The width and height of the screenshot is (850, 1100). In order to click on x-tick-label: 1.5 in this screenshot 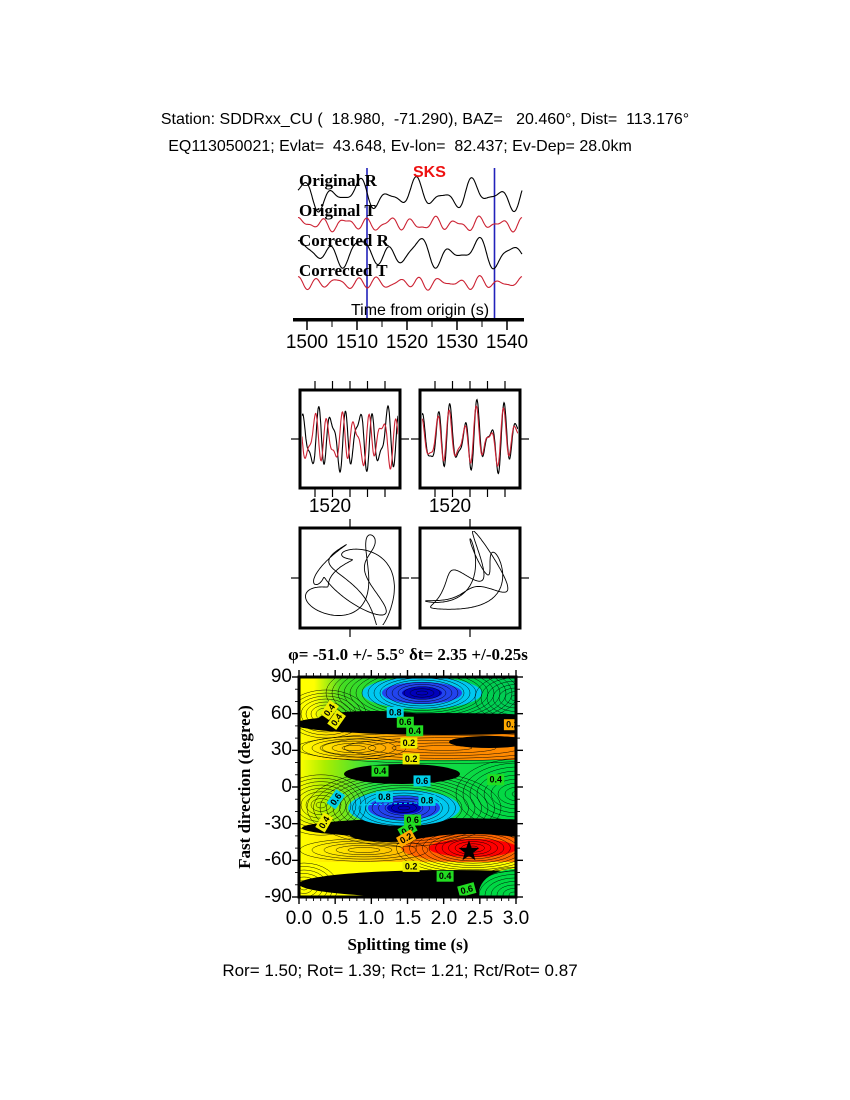, I will do `click(408, 918)`.